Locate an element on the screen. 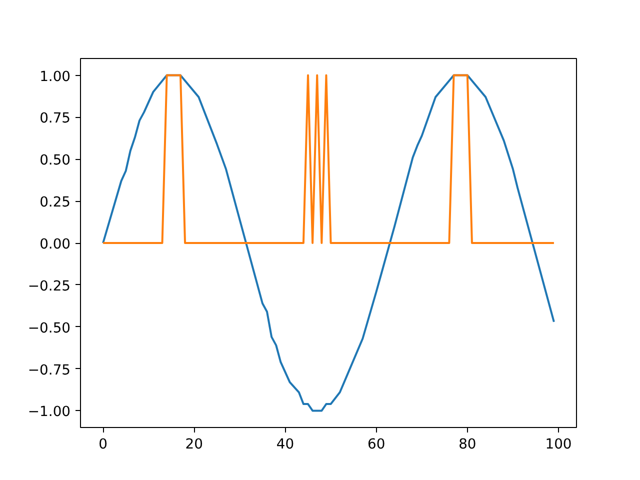  x-tick-label: 0 is located at coordinates (103, 444).